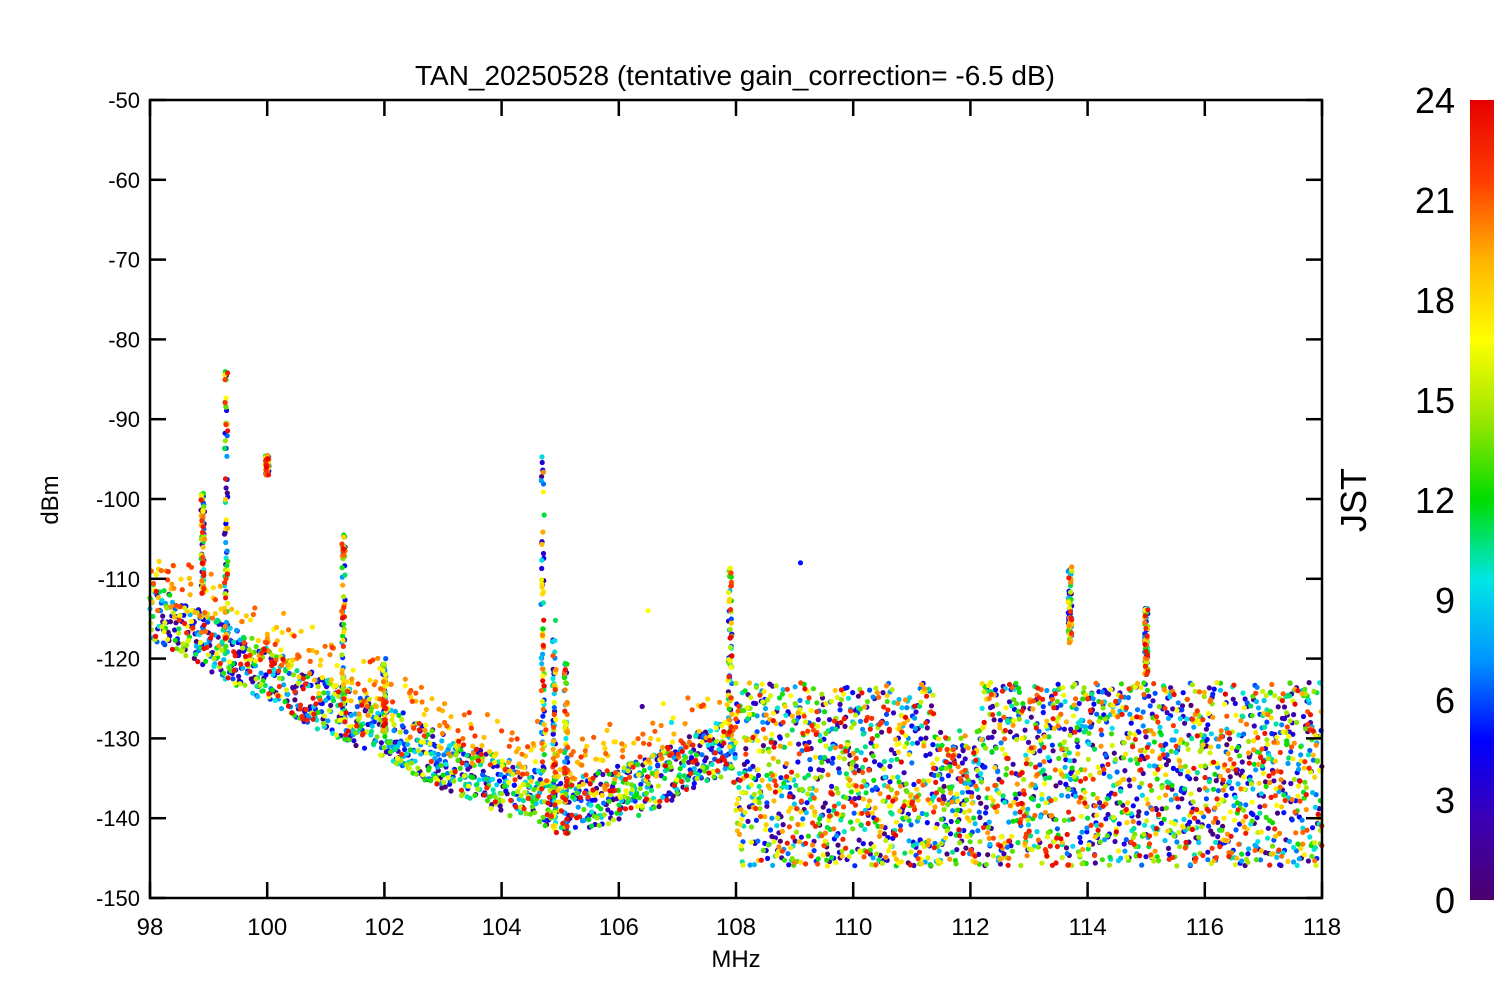 The width and height of the screenshot is (1500, 1000). I want to click on x-tick-label: 98, so click(150, 927).